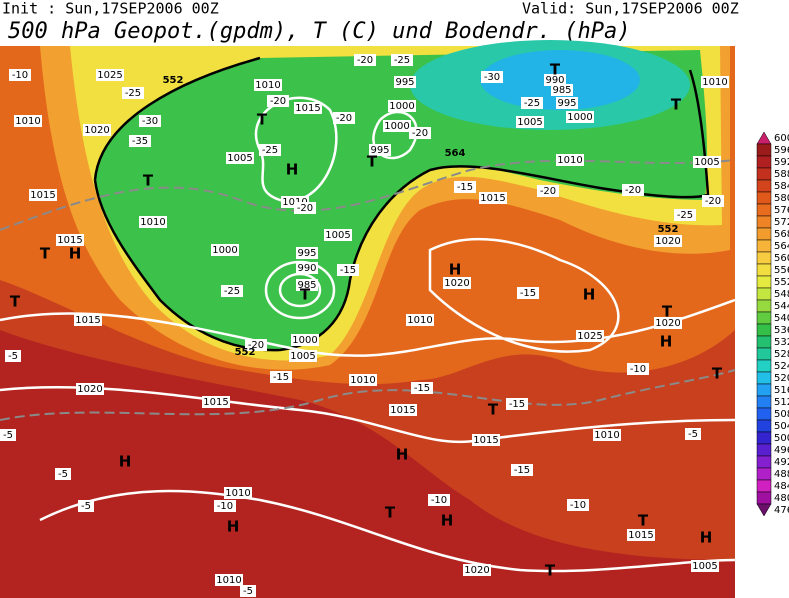  Describe the element at coordinates (781, 162) in the screenshot. I see `colorbar-label: 592` at that location.